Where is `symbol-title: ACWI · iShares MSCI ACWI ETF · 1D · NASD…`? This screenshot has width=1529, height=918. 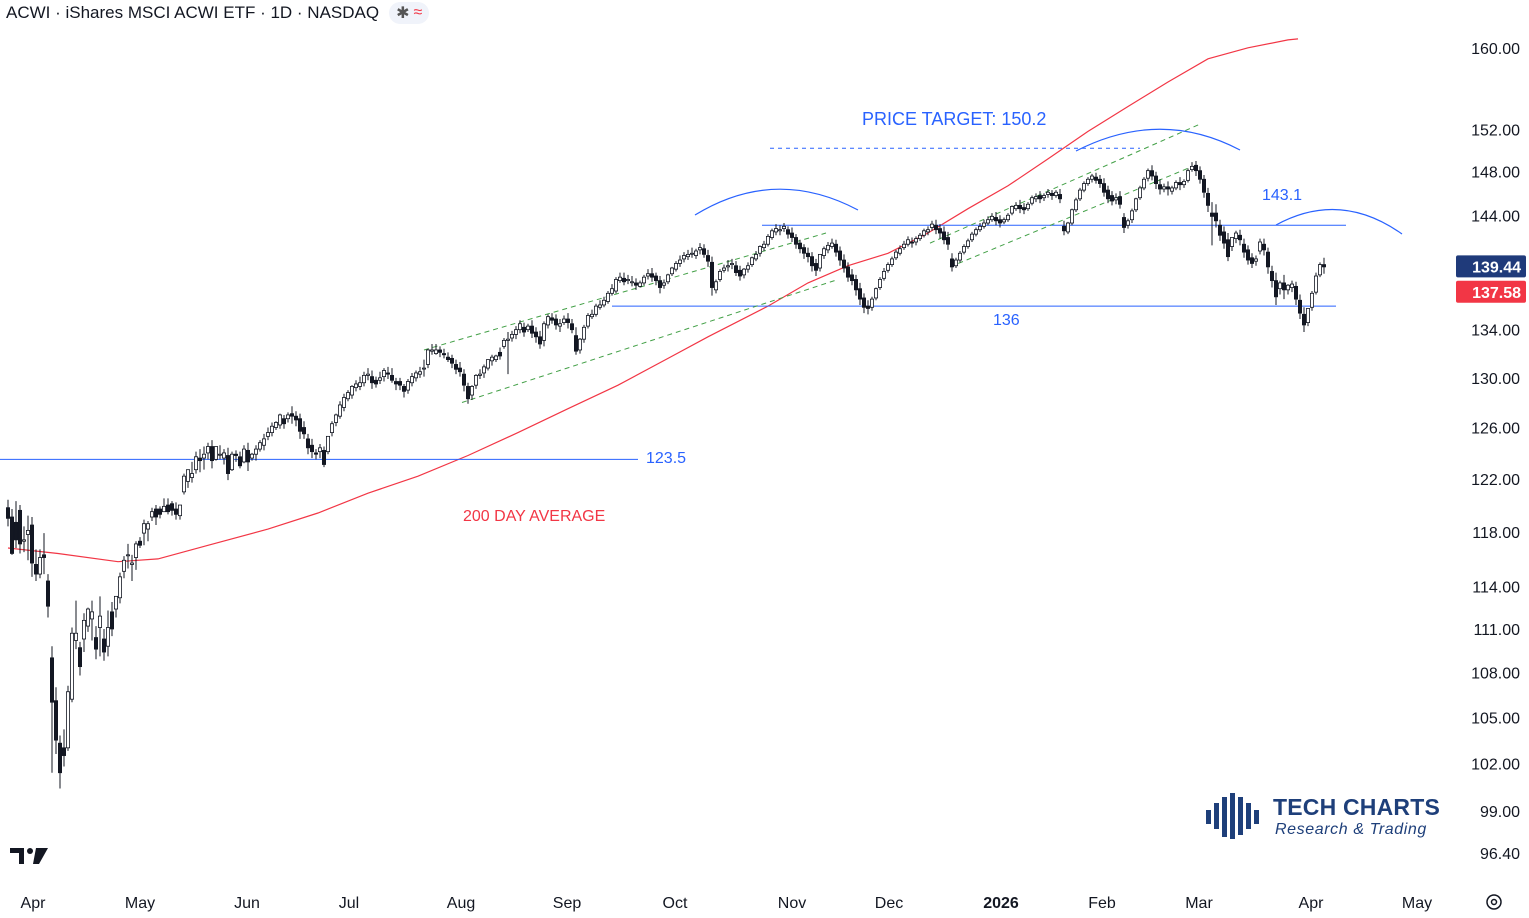
symbol-title: ACWI · iShares MSCI ACWI ETF · 1D · NASD… is located at coordinates (193, 12).